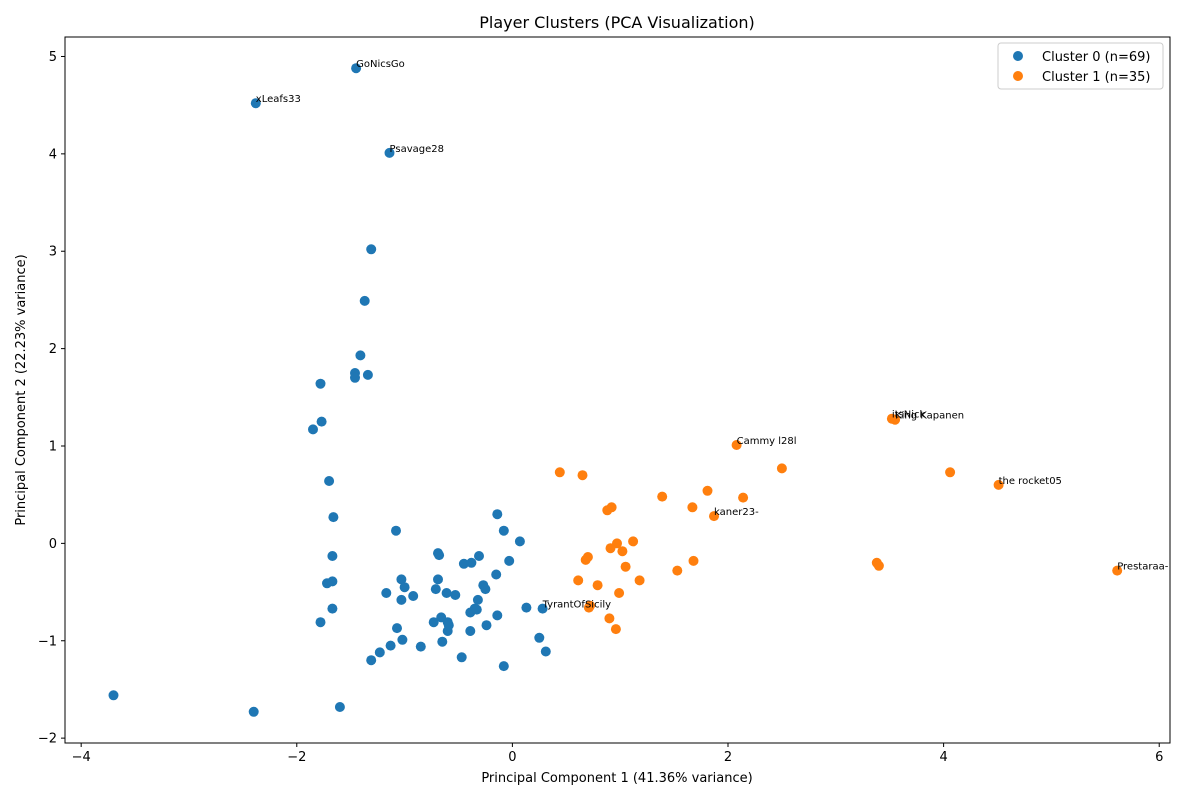 The width and height of the screenshot is (1200, 800). Describe the element at coordinates (47, 739) in the screenshot. I see `y-tick-label: −2` at that location.